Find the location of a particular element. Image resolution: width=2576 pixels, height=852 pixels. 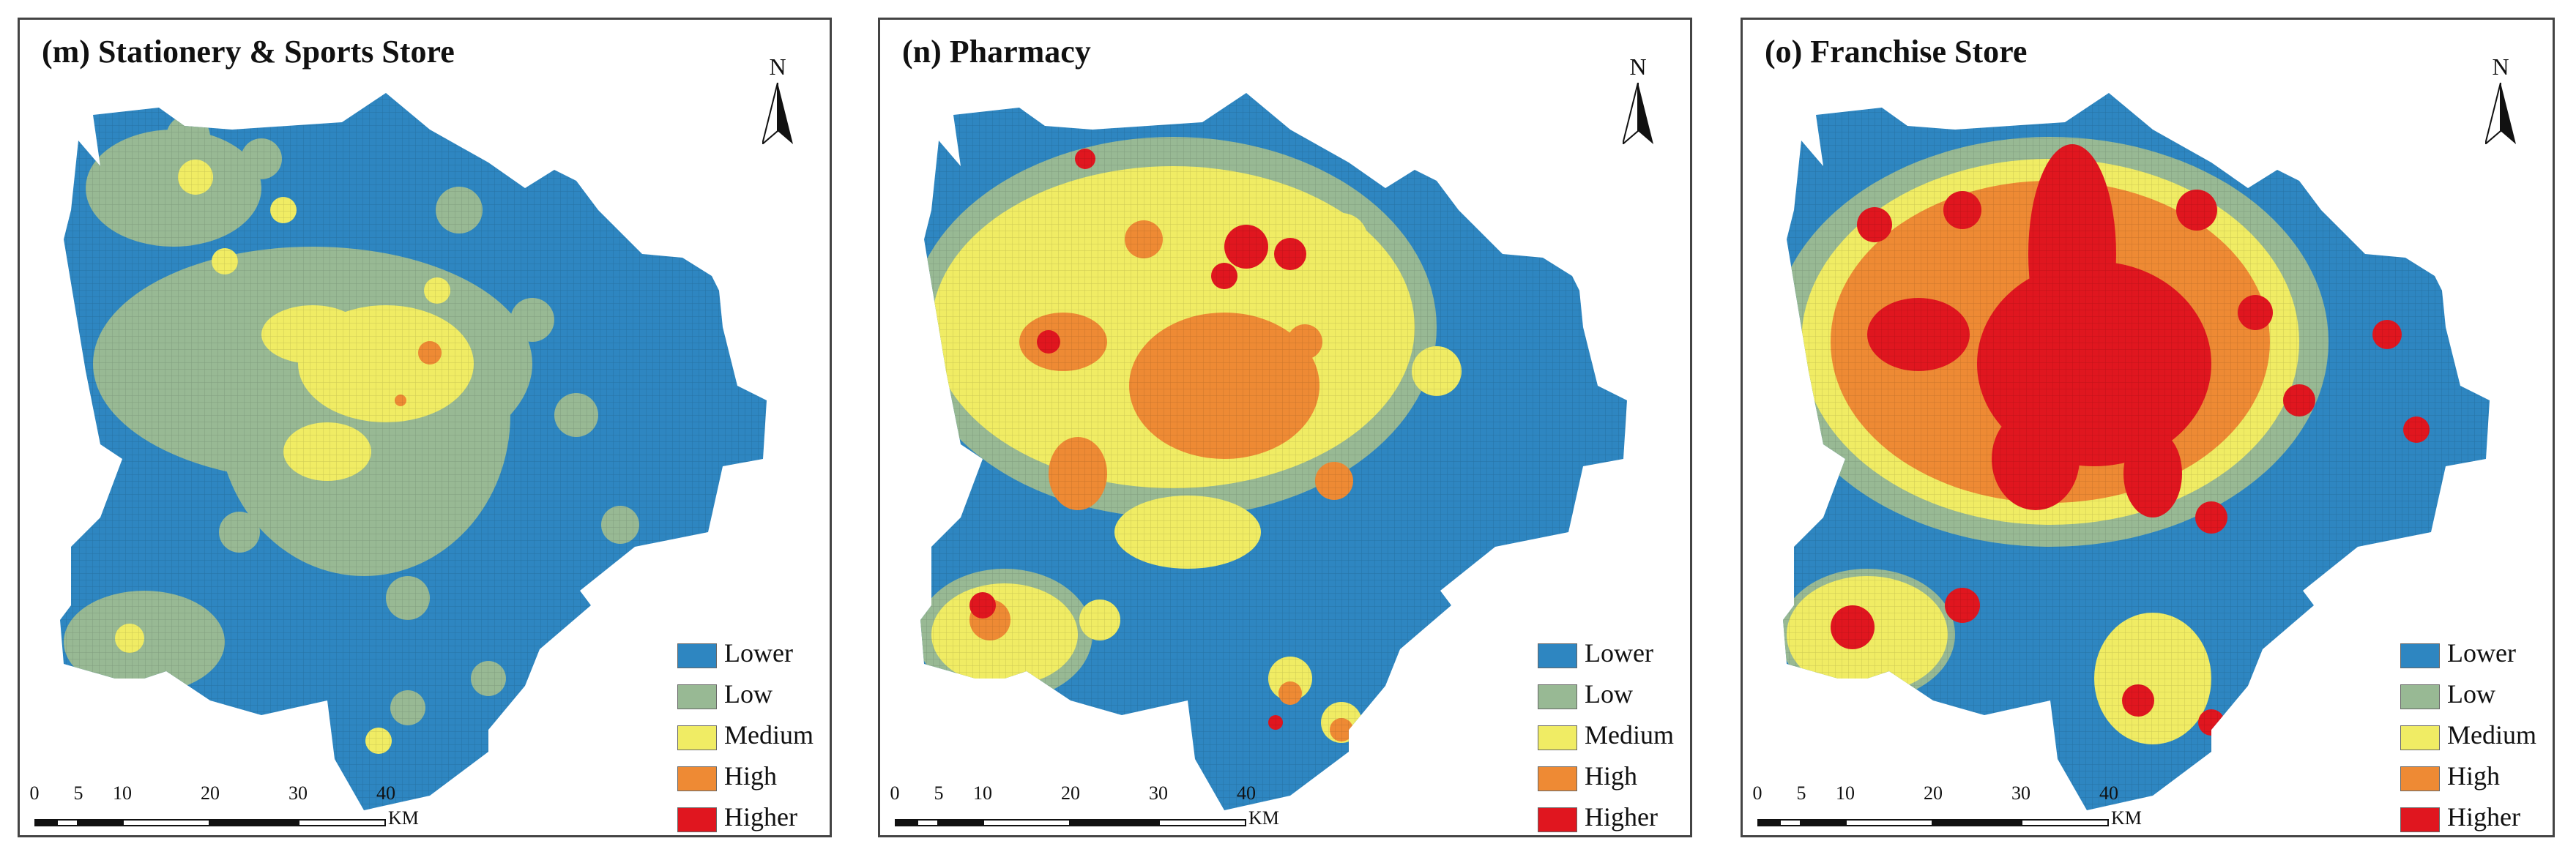

panel-title: (m) Stationery & Sports Store is located at coordinates (248, 52).